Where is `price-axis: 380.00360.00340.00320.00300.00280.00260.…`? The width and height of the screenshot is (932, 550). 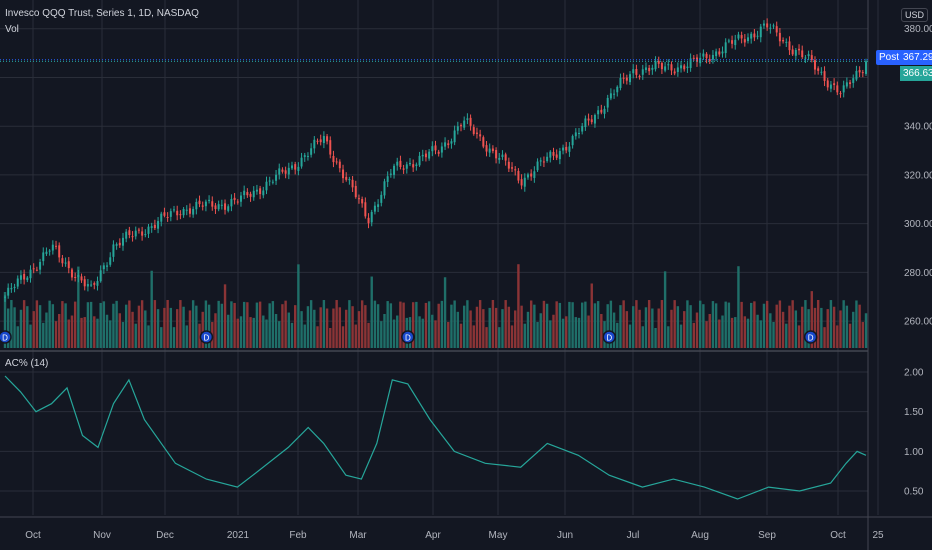 price-axis: 380.00360.00340.00320.00300.00280.00260.… is located at coordinates (918, 260).